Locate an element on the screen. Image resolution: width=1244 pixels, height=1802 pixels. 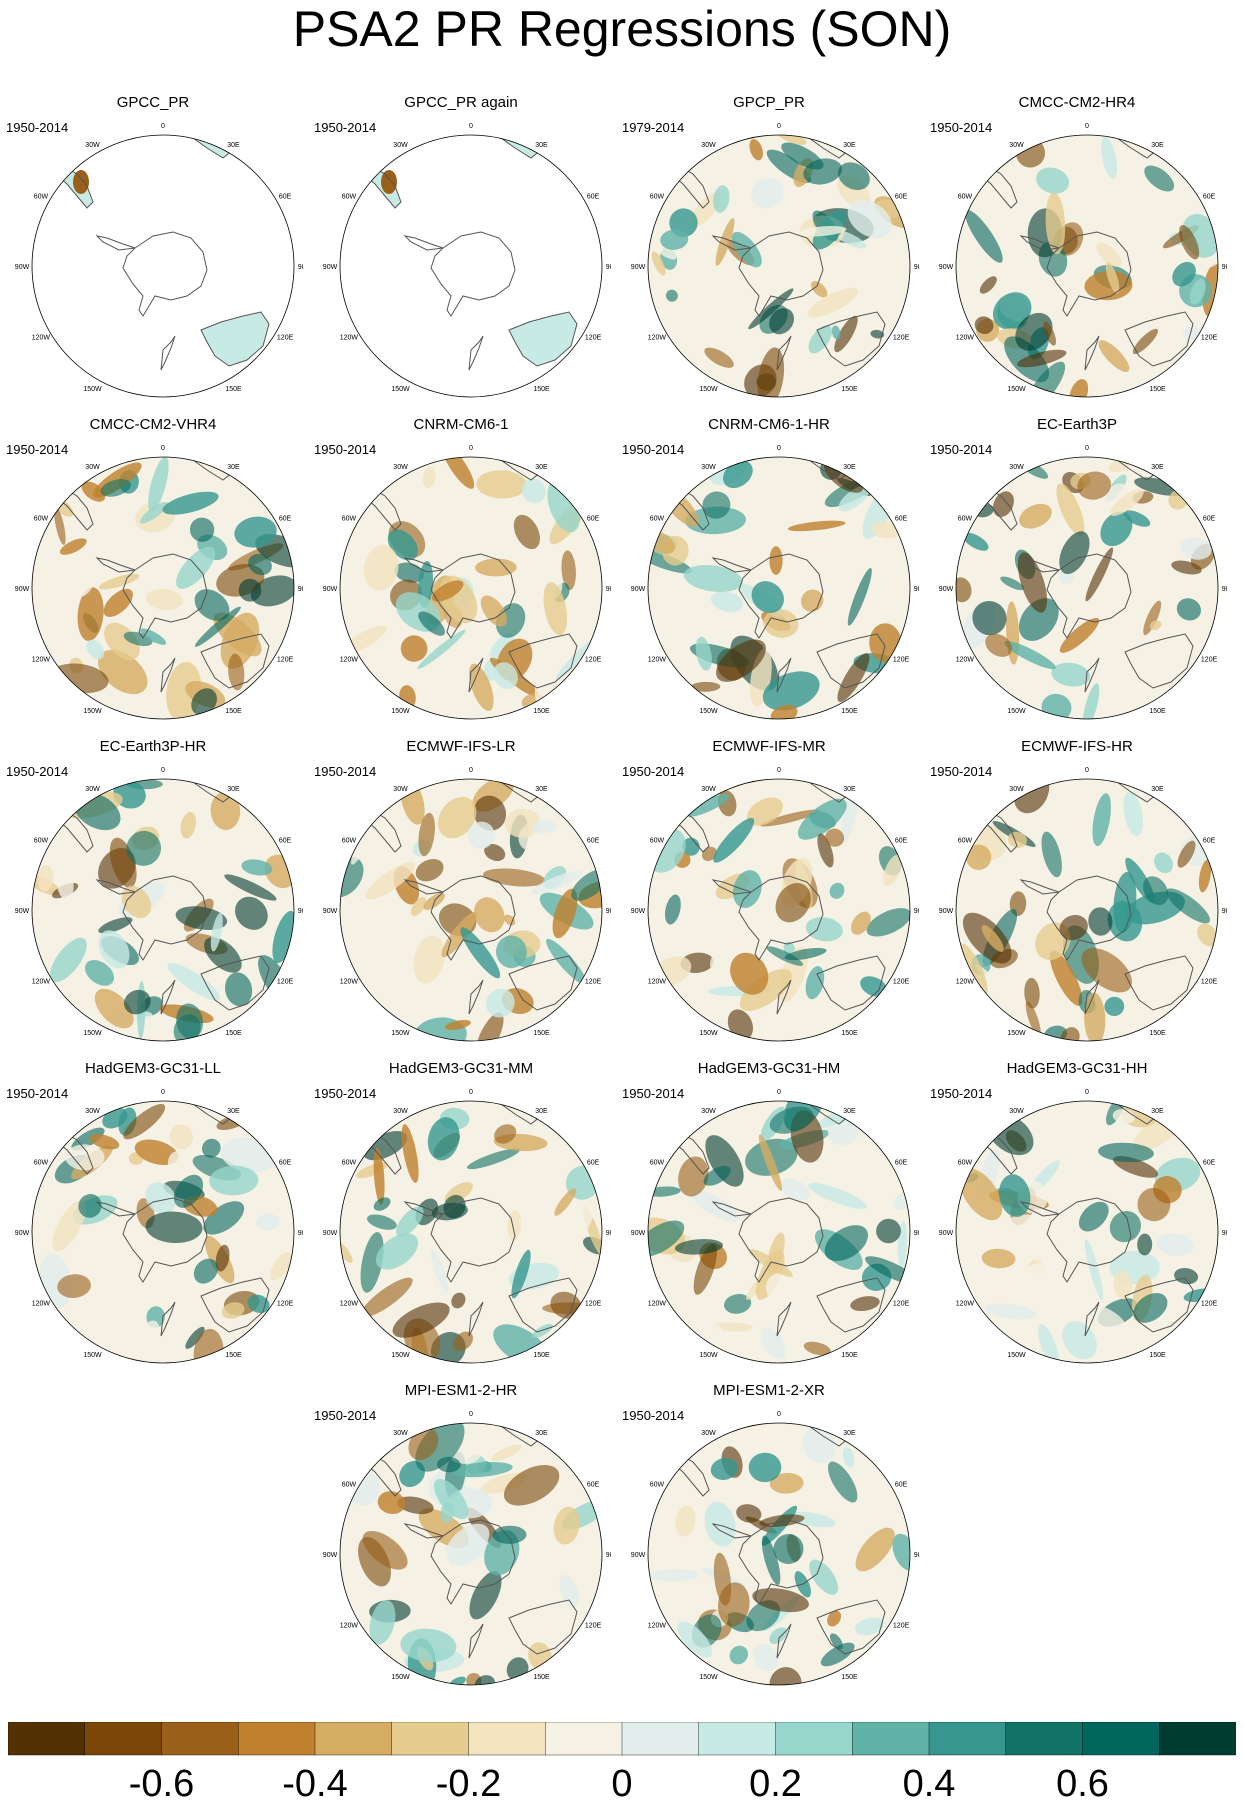
longitude-label: 30W is located at coordinates (92, 145).